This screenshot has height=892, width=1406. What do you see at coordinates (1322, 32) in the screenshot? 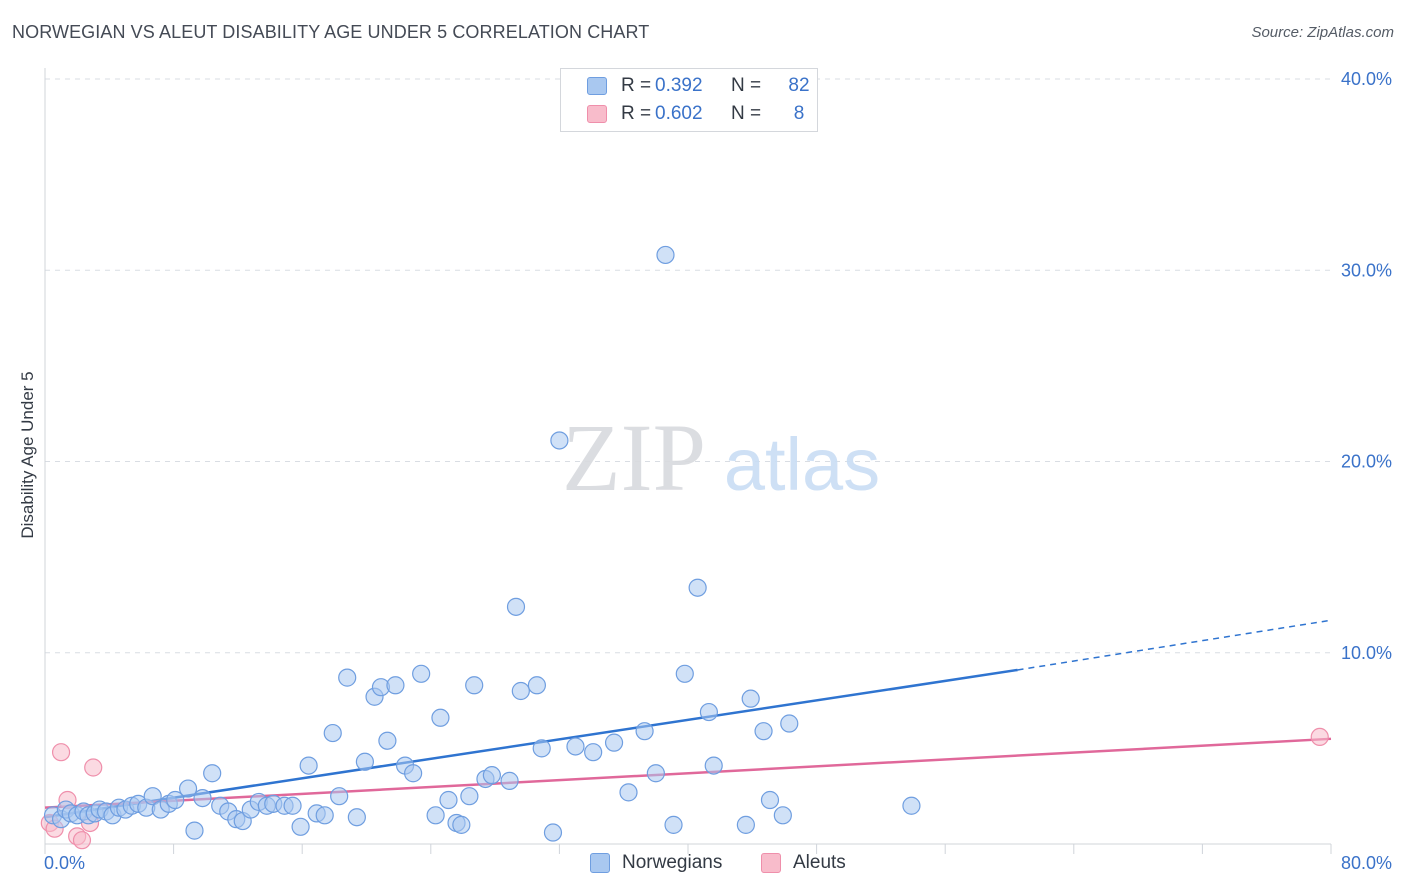
I see `source-credit: Source: ZipAtlas.com` at bounding box center [1322, 32].